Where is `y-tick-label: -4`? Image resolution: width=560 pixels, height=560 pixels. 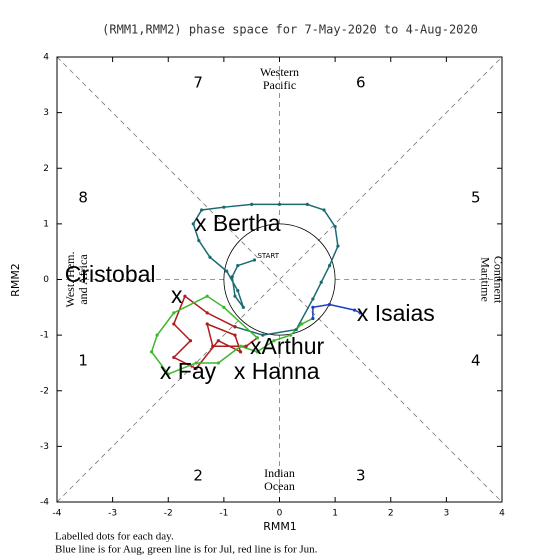 y-tick-label: -4 is located at coordinates (44, 503).